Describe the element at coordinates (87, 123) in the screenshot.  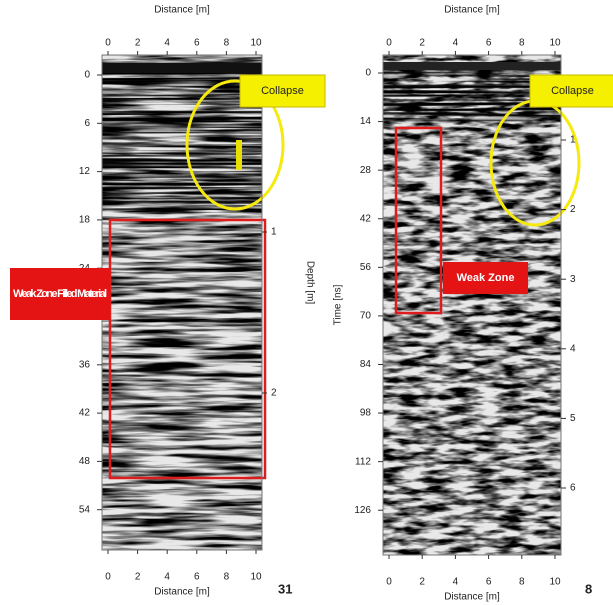
I see `left-tick-label: 6` at that location.